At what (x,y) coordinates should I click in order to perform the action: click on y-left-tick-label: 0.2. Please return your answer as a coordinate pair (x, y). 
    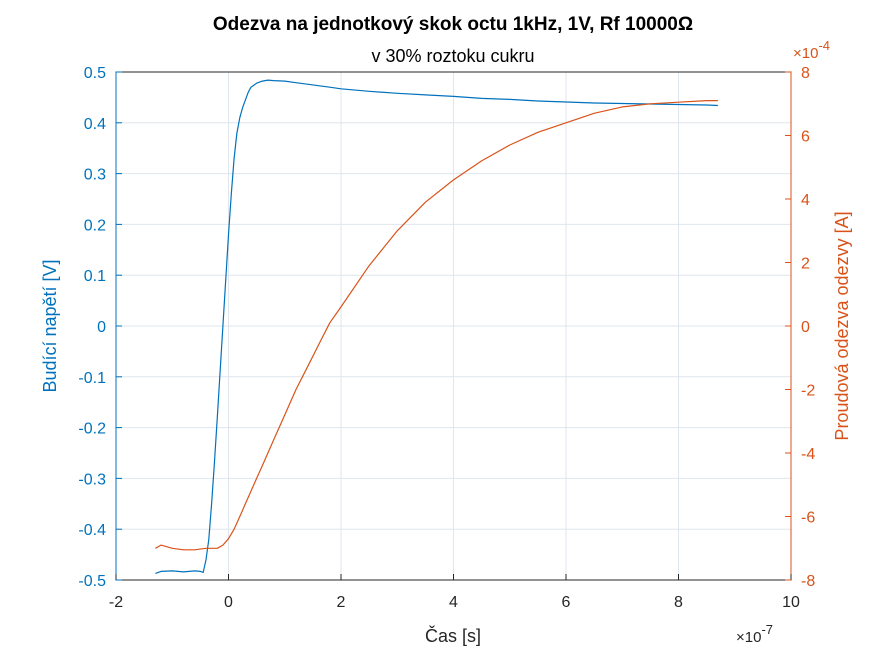
    Looking at the image, I should click on (95, 225).